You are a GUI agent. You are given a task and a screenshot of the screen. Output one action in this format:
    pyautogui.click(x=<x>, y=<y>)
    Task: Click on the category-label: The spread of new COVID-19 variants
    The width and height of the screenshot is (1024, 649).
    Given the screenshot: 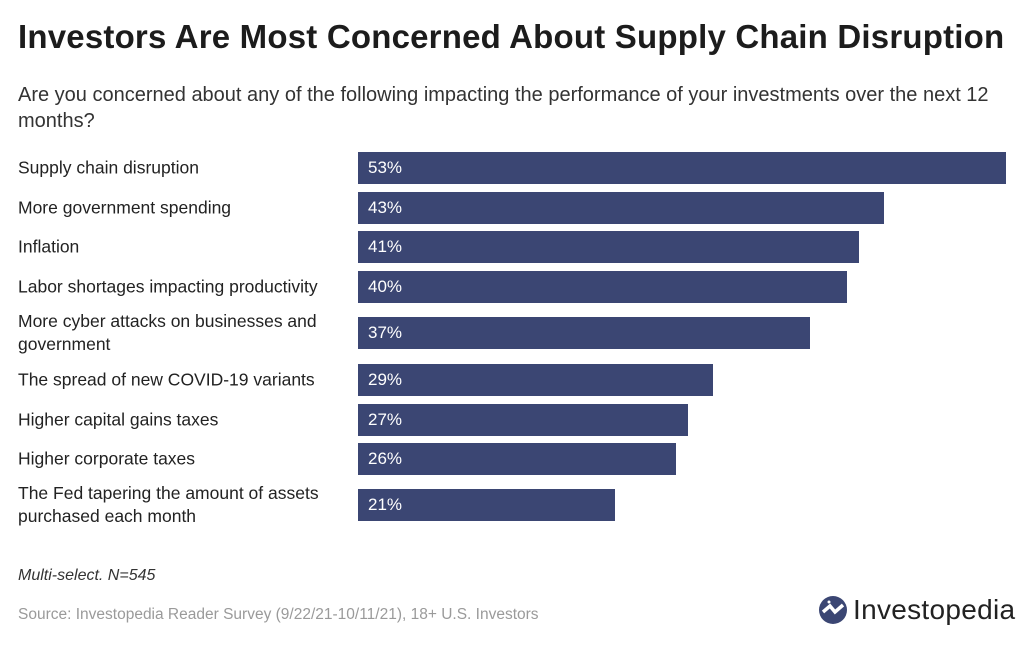 What is the action you would take?
    pyautogui.click(x=166, y=379)
    